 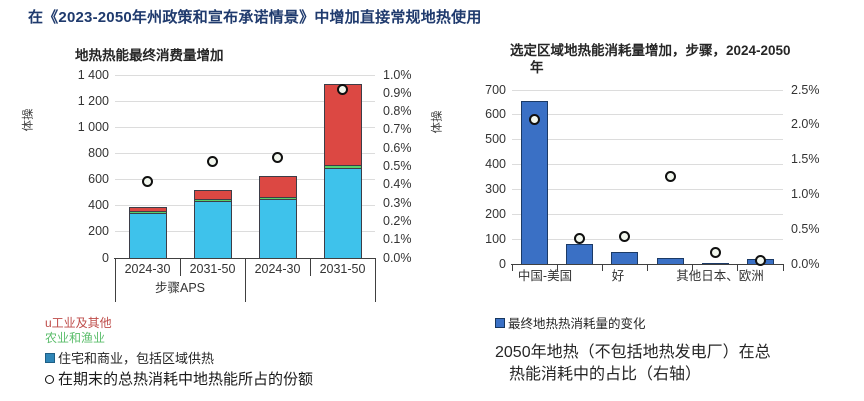 What do you see at coordinates (633, 352) in the screenshot?
I see `footer-line1: 2050年地热（不包括地热发电厂）在总` at bounding box center [633, 352].